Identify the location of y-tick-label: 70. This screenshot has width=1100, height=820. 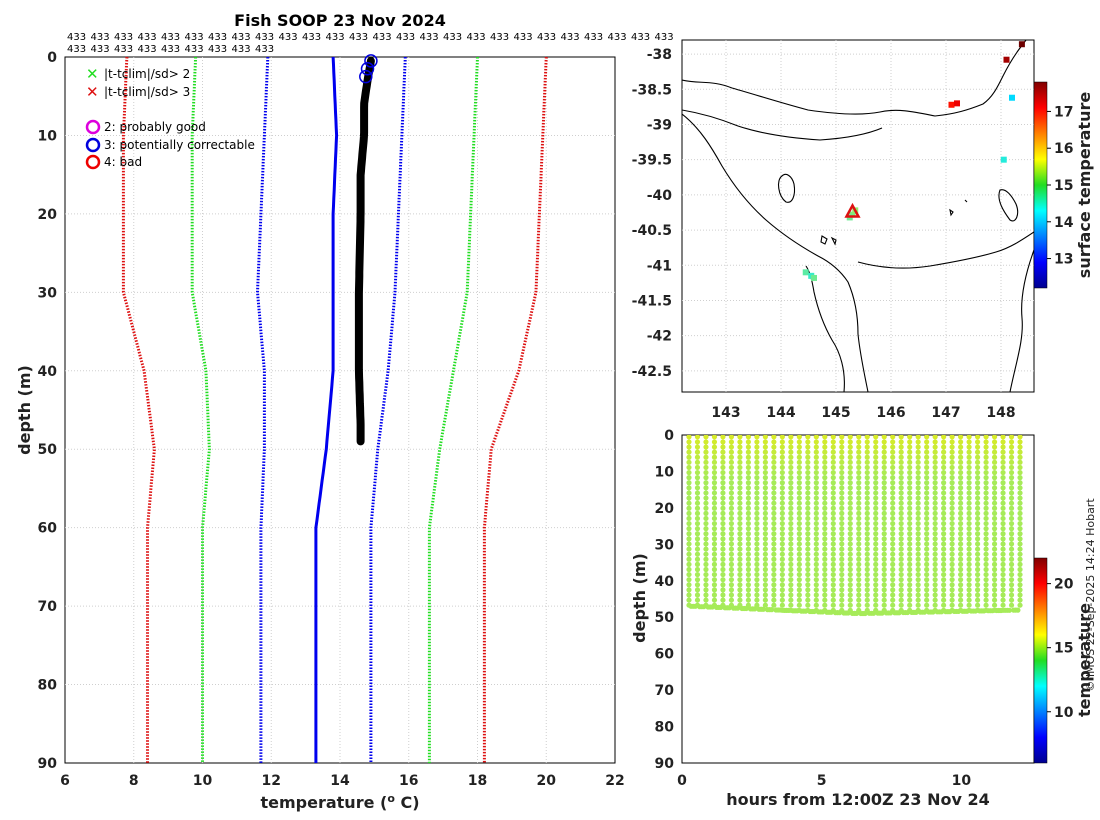
(665, 691).